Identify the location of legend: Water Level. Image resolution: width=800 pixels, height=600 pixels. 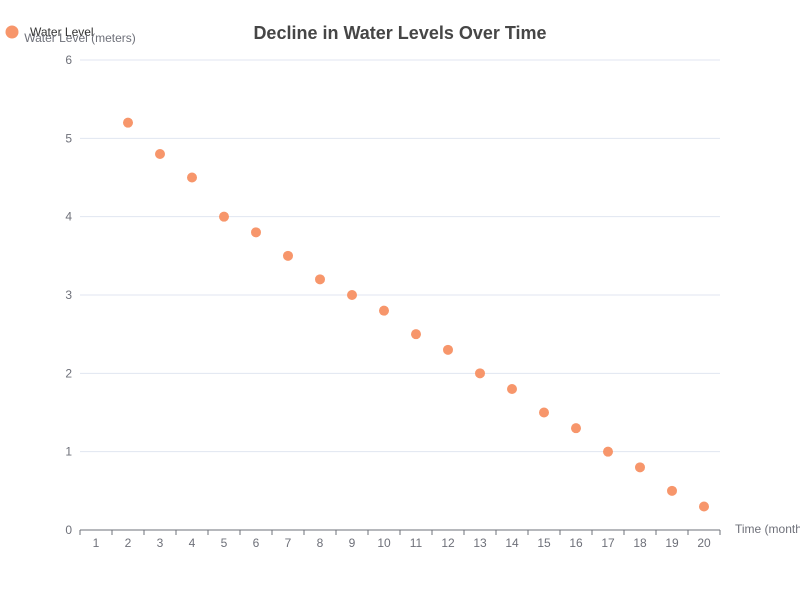
(49, 32).